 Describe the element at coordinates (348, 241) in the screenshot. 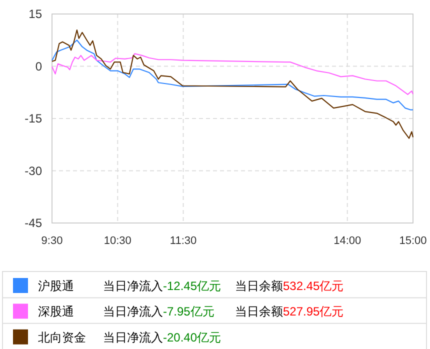

I see `x-tick-label: 14:00` at that location.